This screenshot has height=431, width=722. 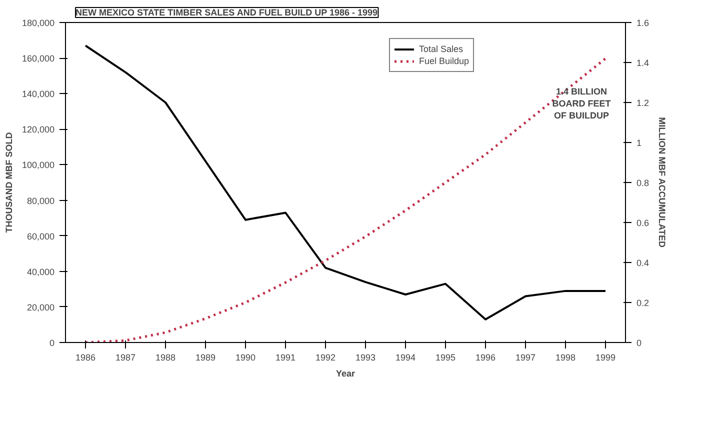 I want to click on x-tick-label: 1998, so click(x=565, y=357).